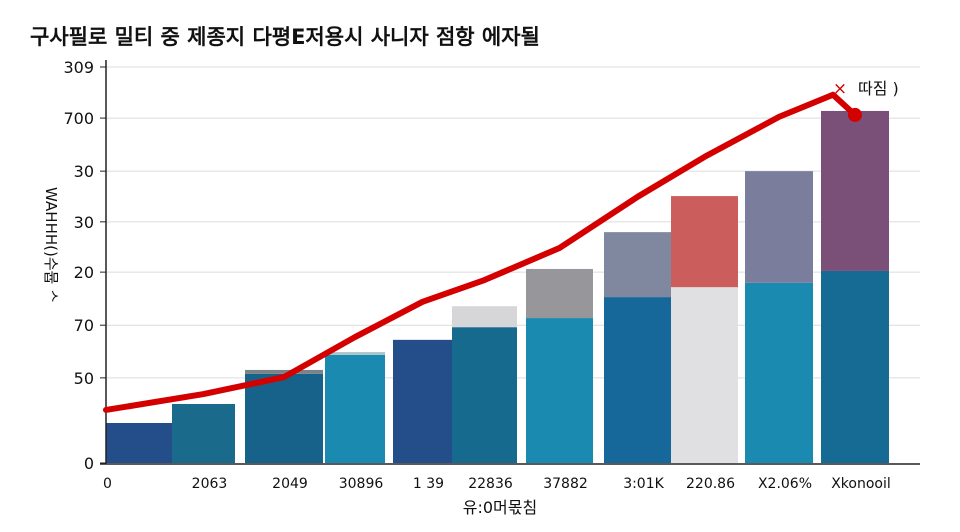  Describe the element at coordinates (710, 484) in the screenshot. I see `x-tick-label: 220.86` at that location.